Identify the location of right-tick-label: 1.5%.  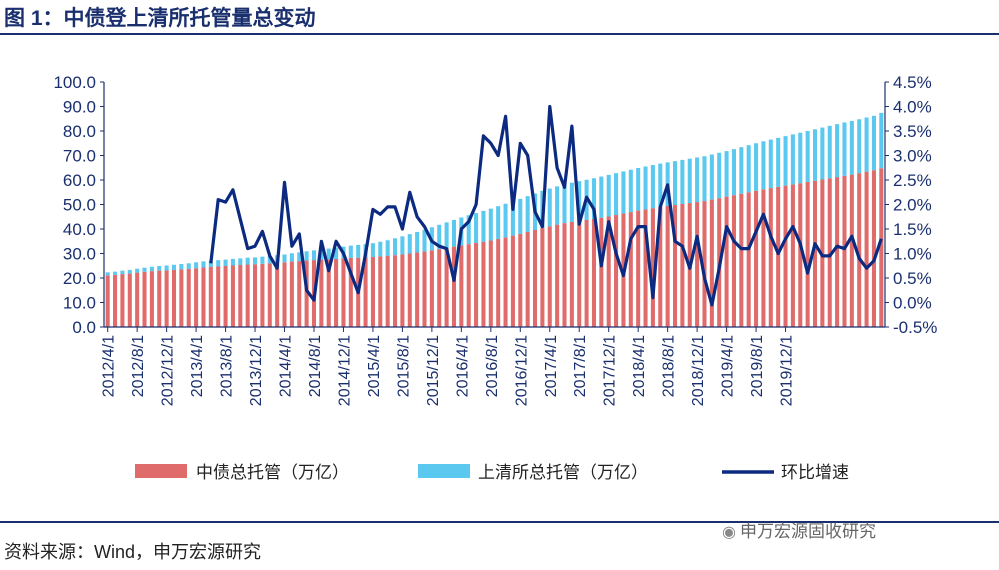
(912, 229).